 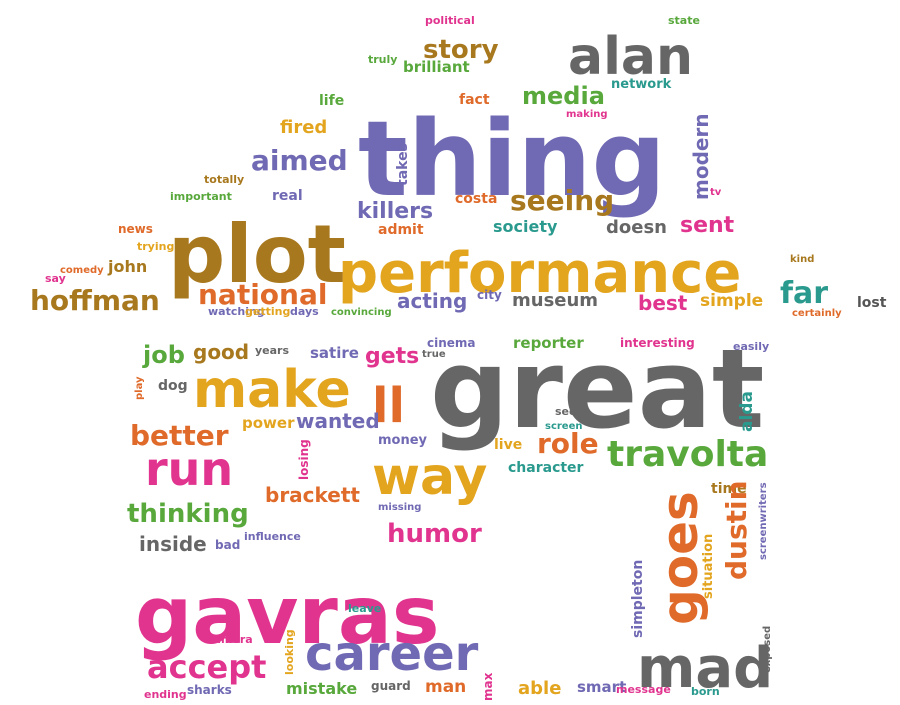 What do you see at coordinates (474, 100) in the screenshot?
I see `word-fact: fact` at bounding box center [474, 100].